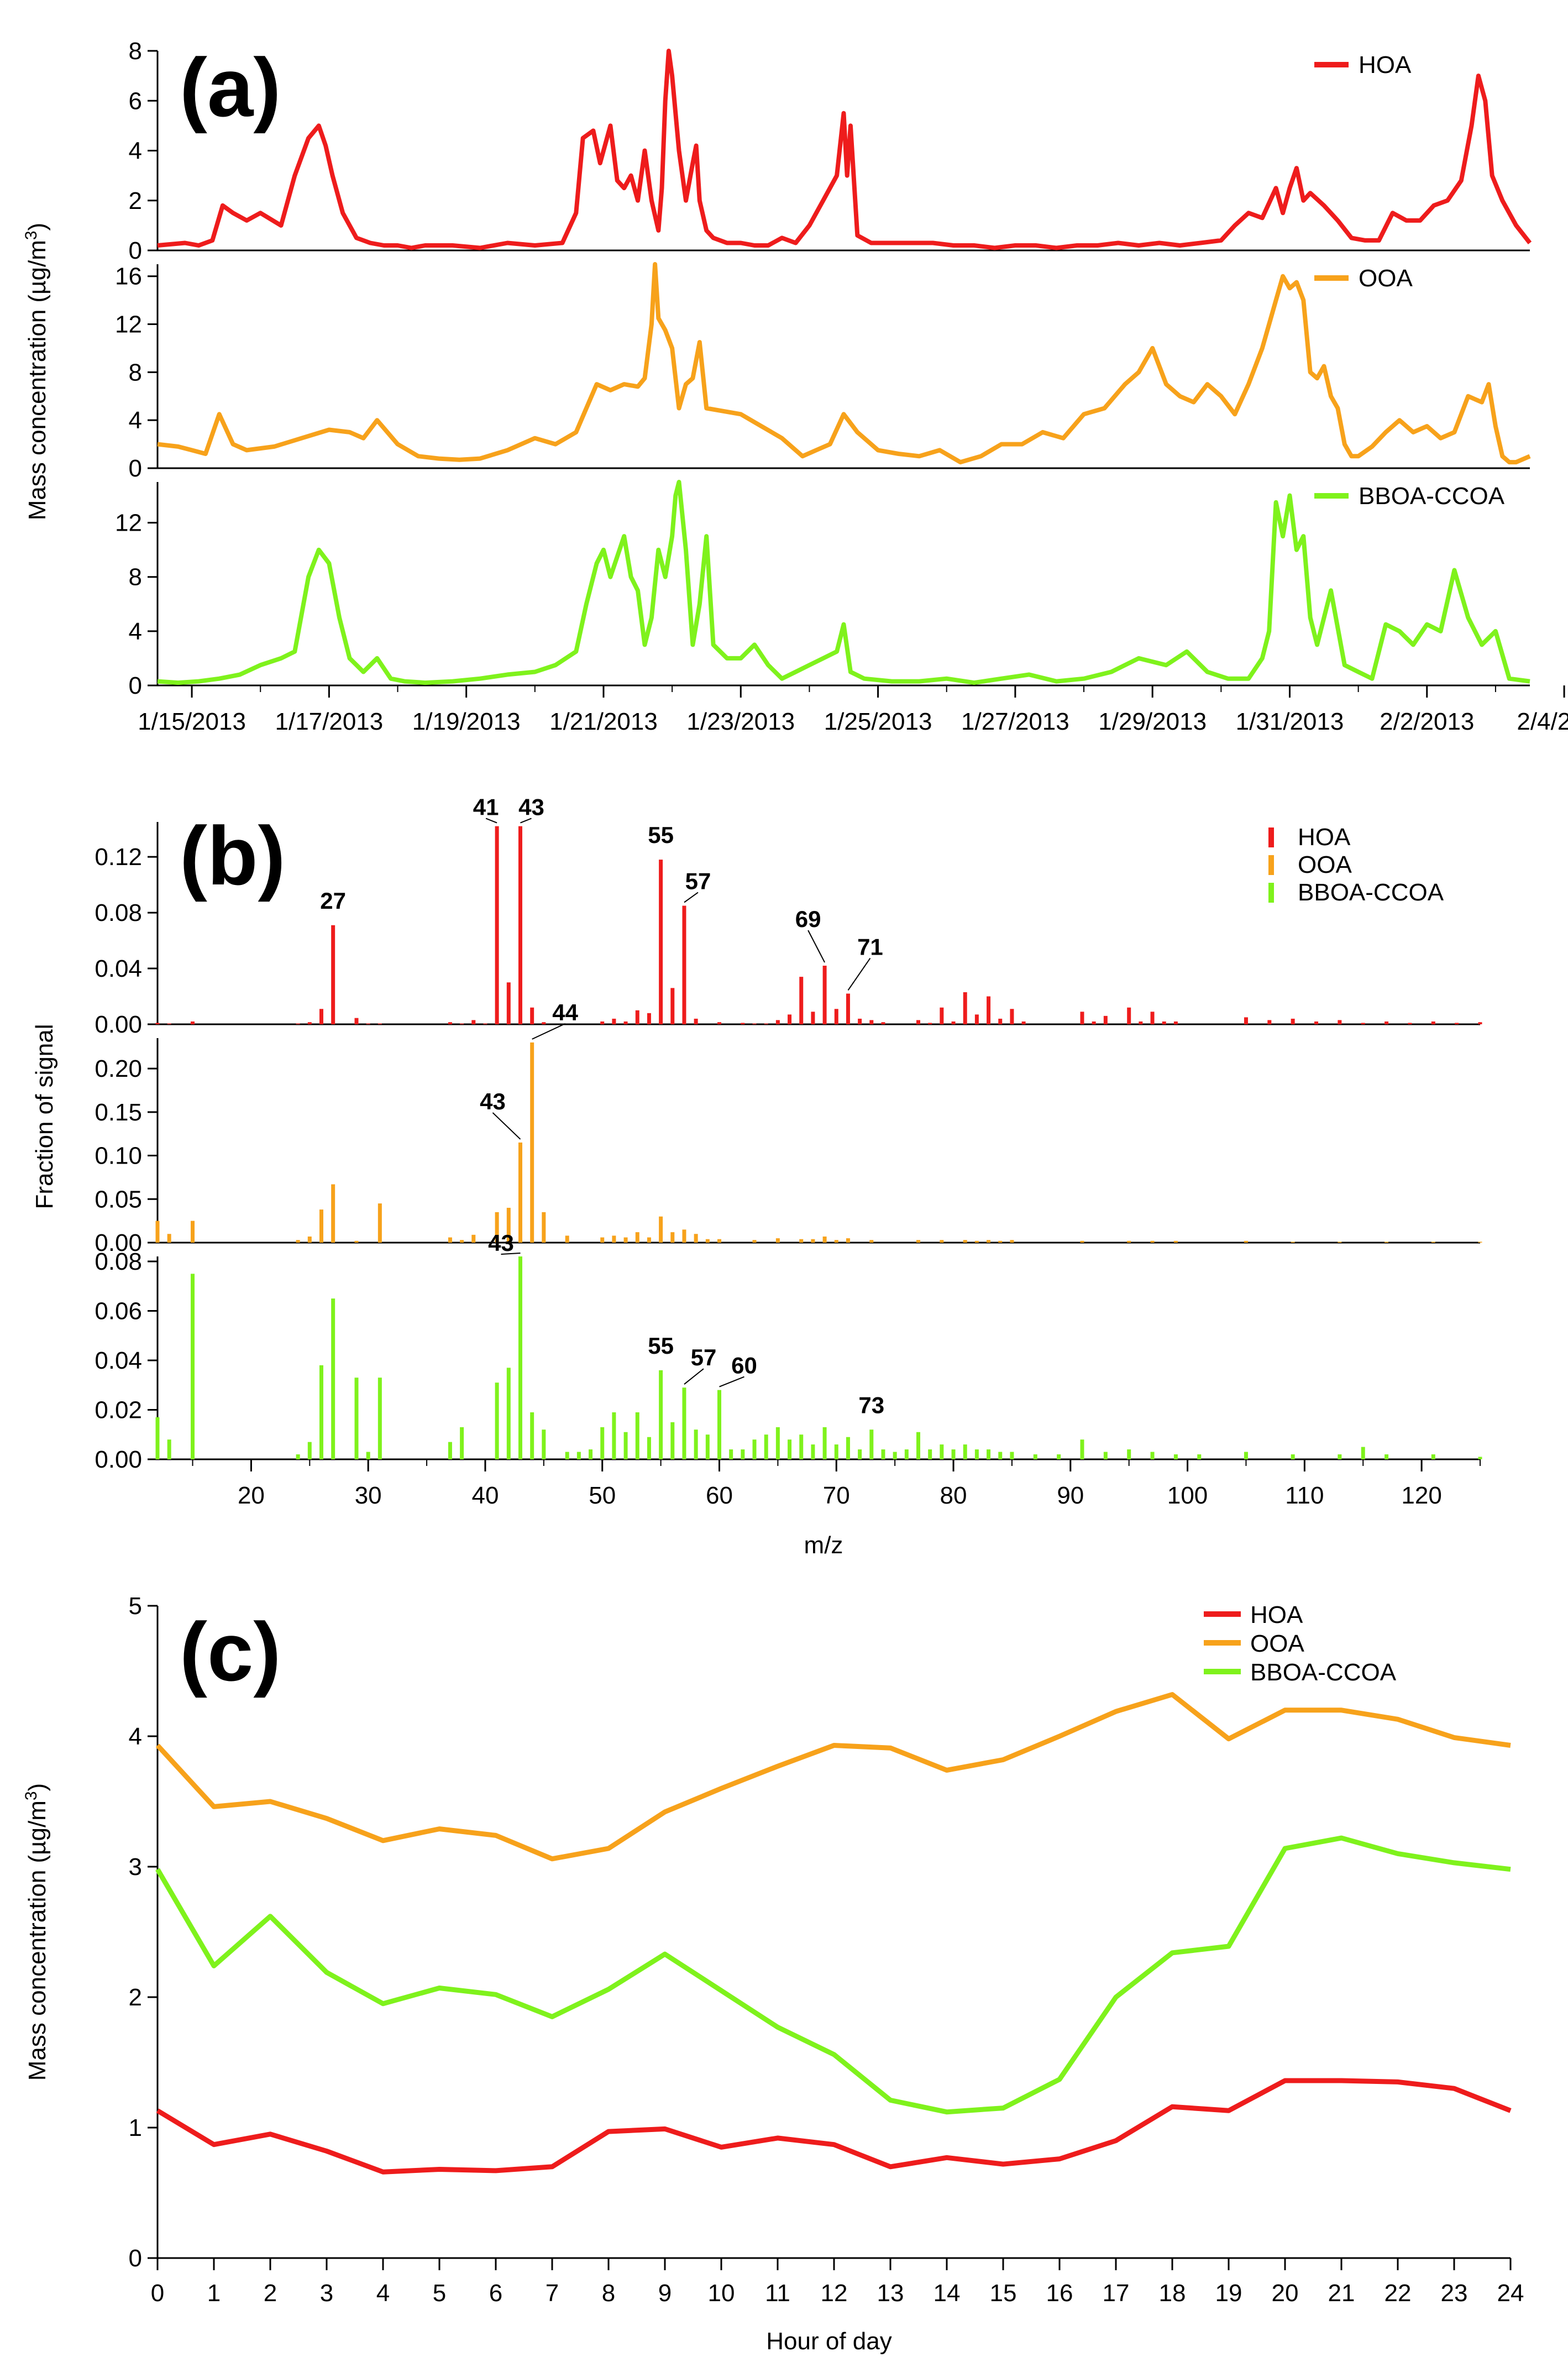  Describe the element at coordinates (135, 200) in the screenshot. I see `a-ytick-label-hoa: 2` at that location.